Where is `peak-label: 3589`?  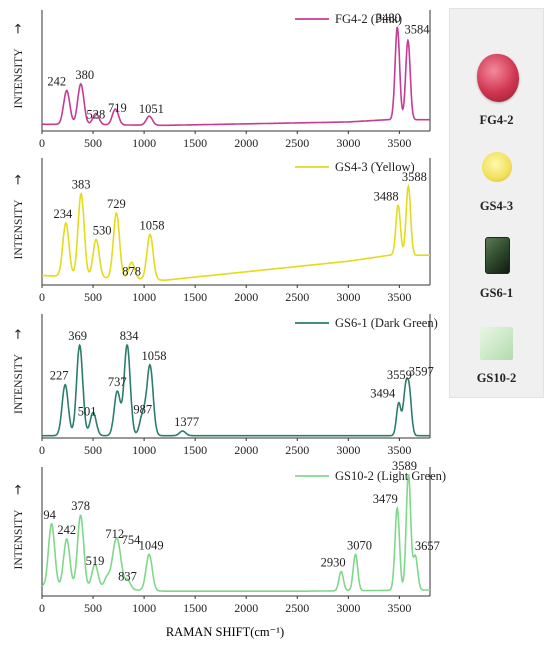
peak-label: 3589 is located at coordinates (404, 466).